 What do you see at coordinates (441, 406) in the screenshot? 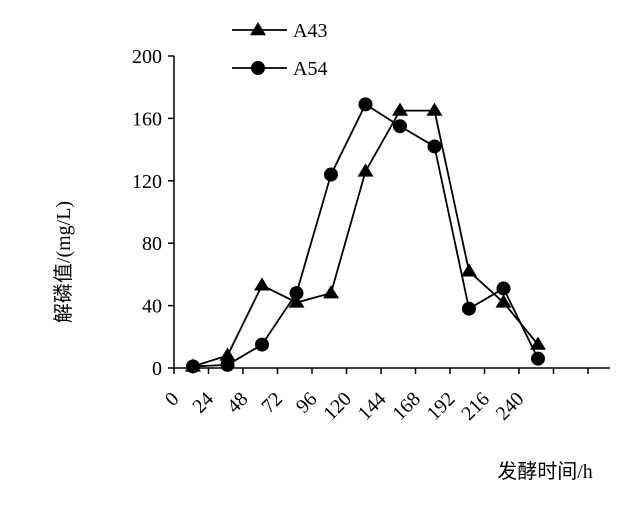
I see `x-tick-label: 192` at bounding box center [441, 406].